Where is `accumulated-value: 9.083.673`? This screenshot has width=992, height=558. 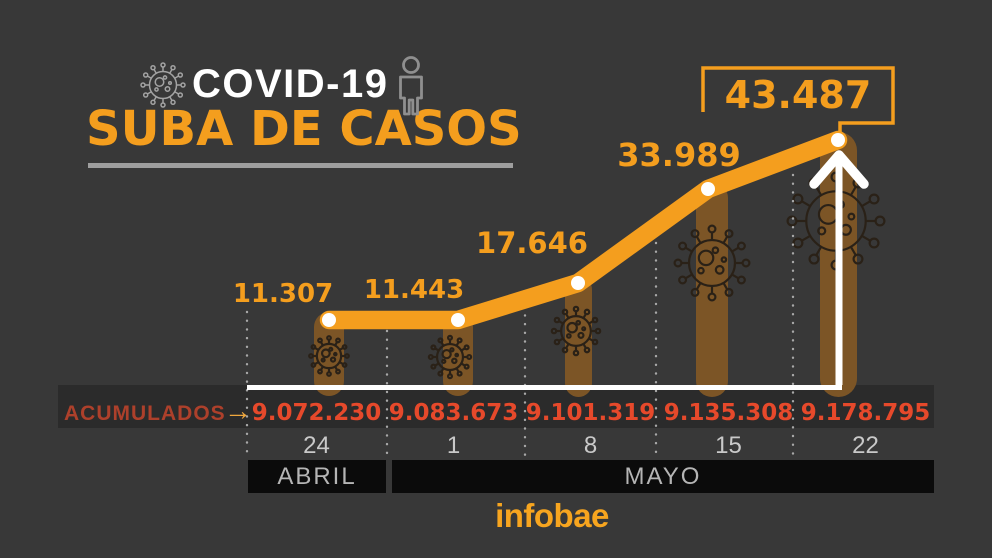 accumulated-value: 9.083.673 is located at coordinates (453, 413).